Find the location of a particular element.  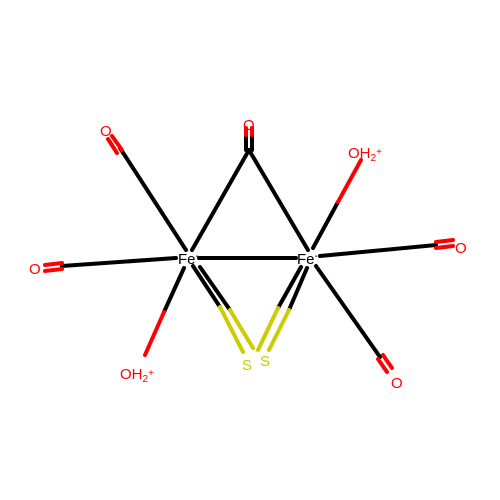

bond-fe1-c-upper-left is located at coordinates (153, 199).